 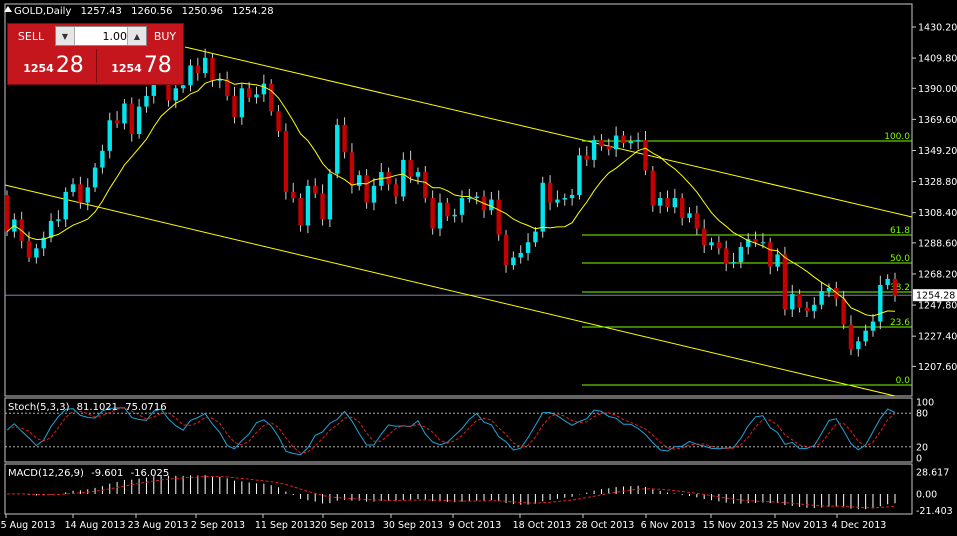 I want to click on sell-price: 1254 28, so click(x=53, y=66).